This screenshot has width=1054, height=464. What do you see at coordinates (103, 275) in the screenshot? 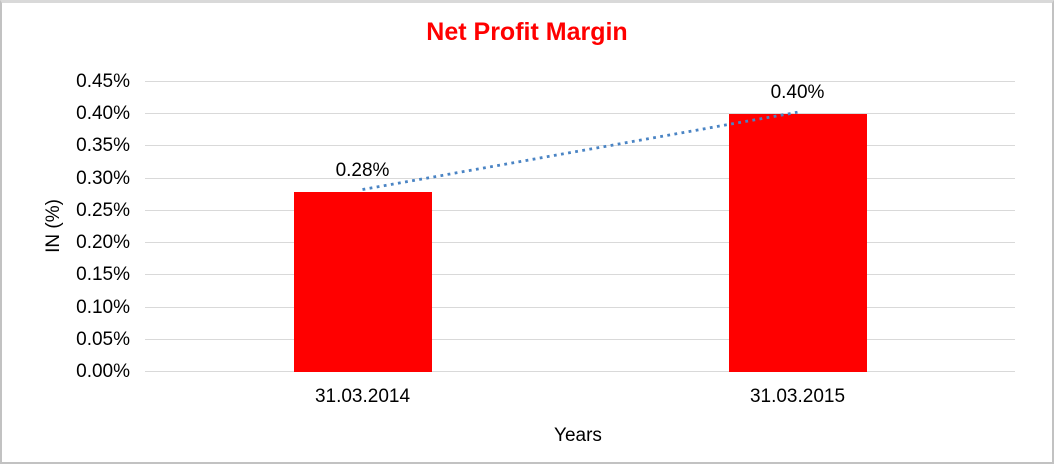
I see `y-tick-label: 0.15%` at bounding box center [103, 275].